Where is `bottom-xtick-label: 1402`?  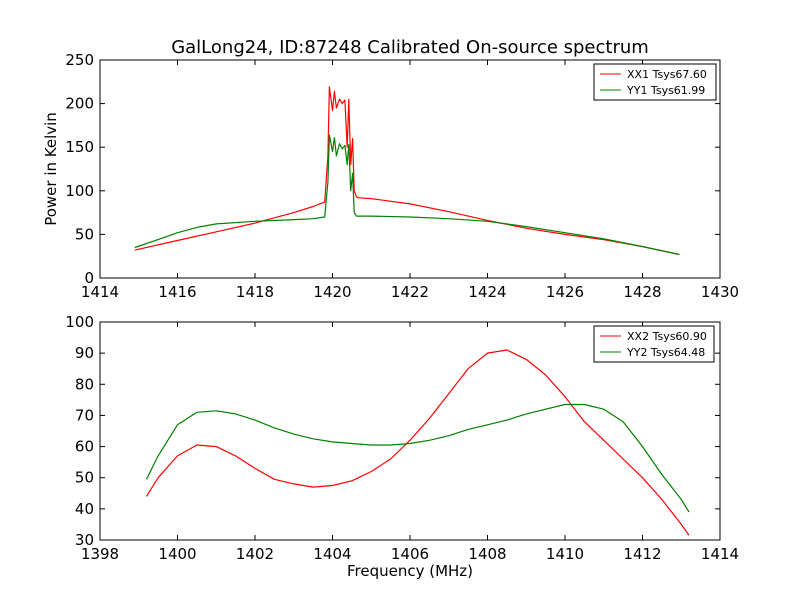
bottom-xtick-label: 1402 is located at coordinates (255, 554).